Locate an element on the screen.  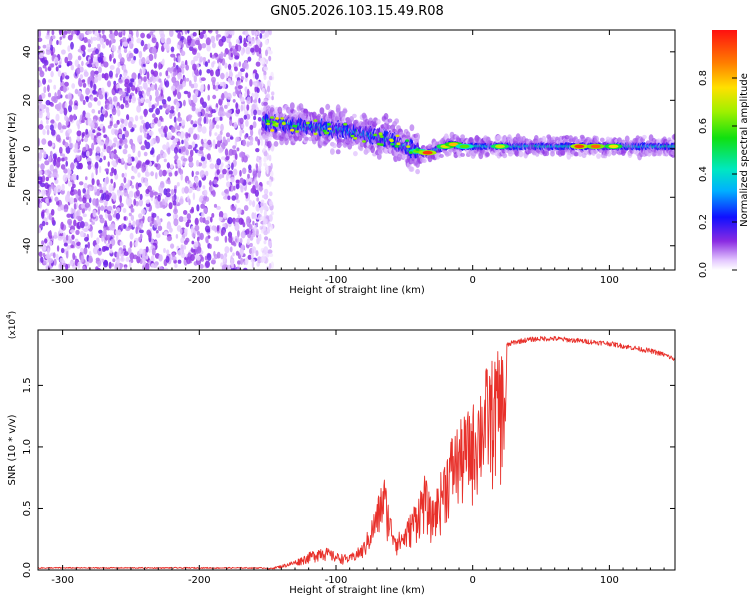
colorbar-label: Normalized spectral amplitude is located at coordinates (744, 150).